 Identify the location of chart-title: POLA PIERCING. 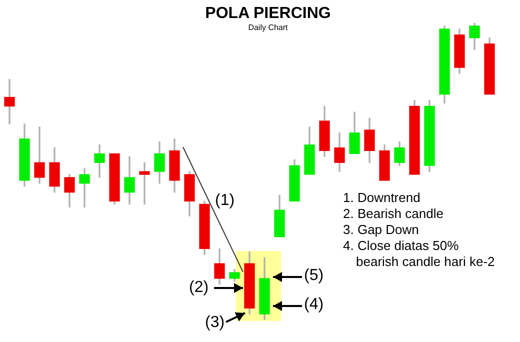
(268, 14).